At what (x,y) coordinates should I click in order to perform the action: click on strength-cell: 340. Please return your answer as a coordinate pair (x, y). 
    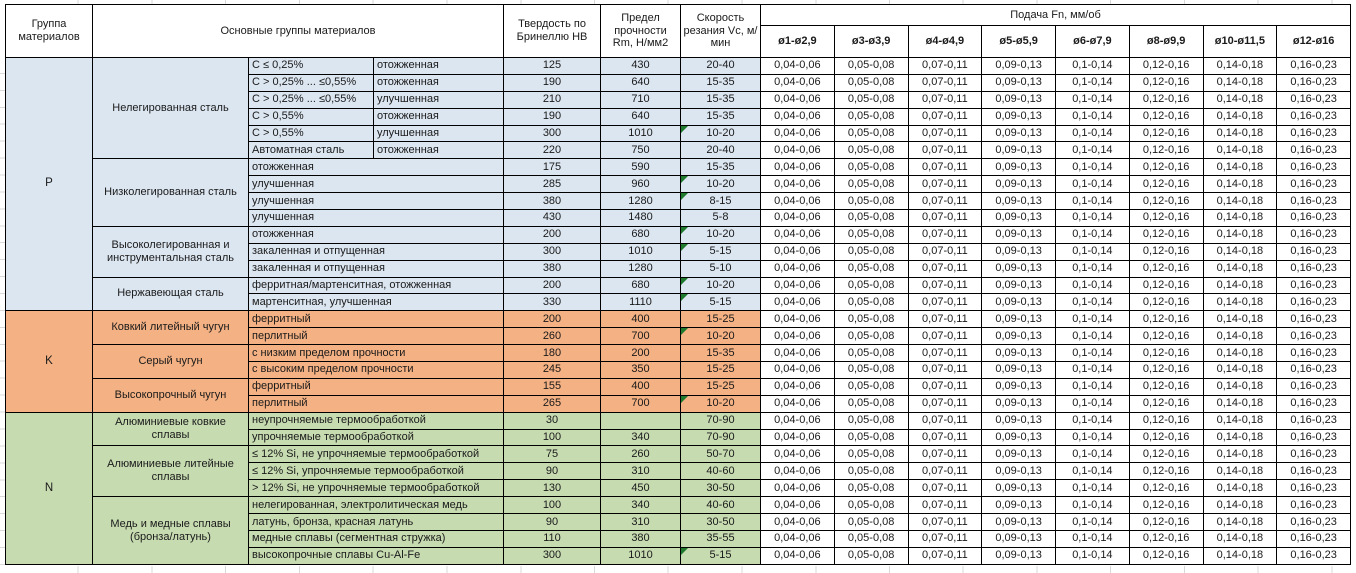
    Looking at the image, I should click on (640, 505).